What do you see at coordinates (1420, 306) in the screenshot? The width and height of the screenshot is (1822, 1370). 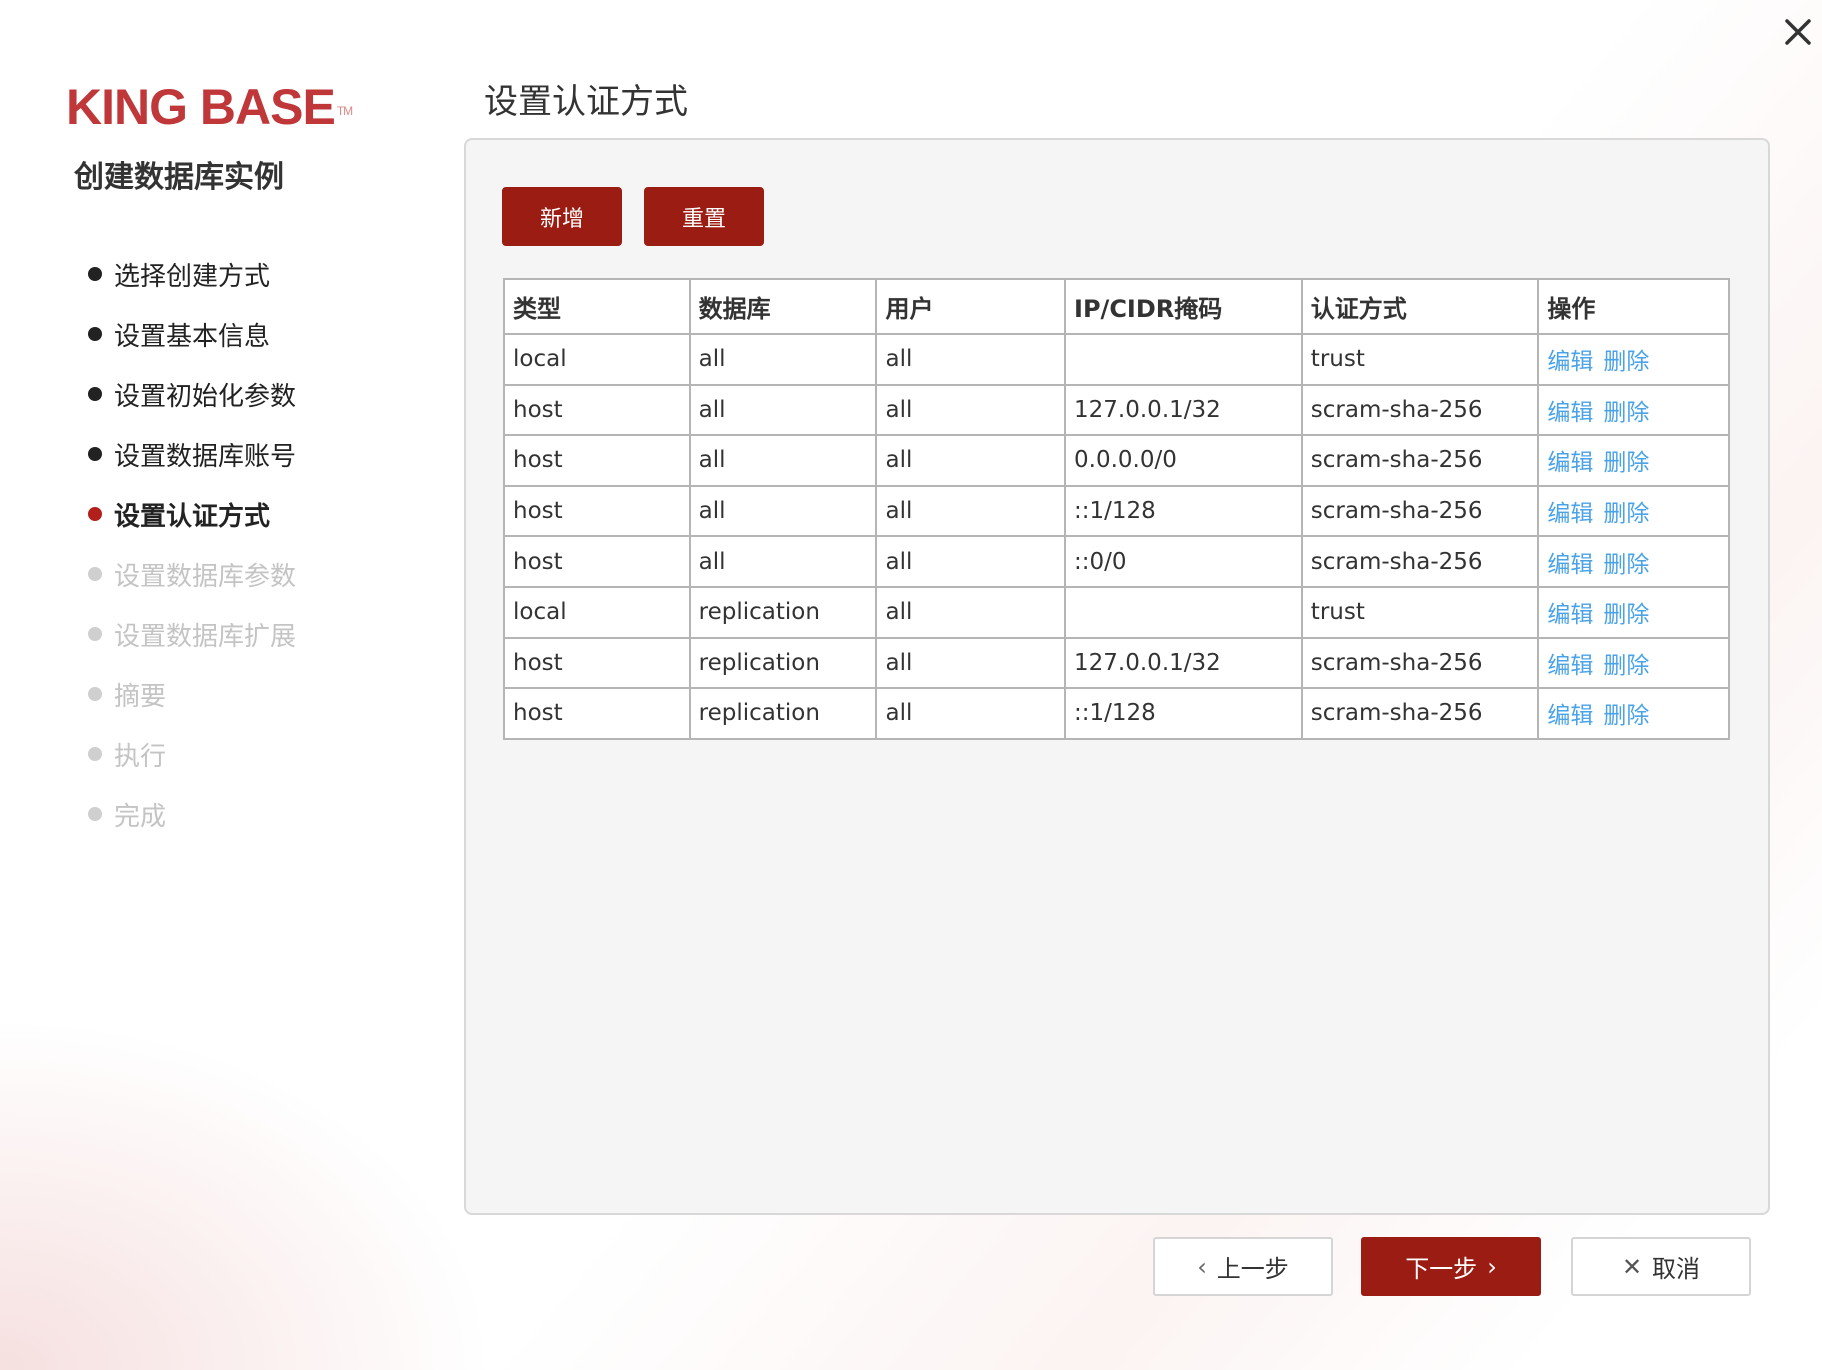 I see `column-header: 认证方式` at bounding box center [1420, 306].